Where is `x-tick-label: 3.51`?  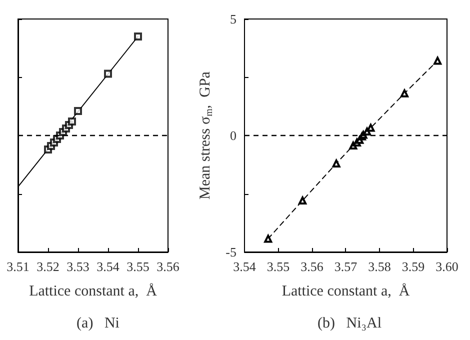
x-tick-label: 3.51 is located at coordinates (18, 266).